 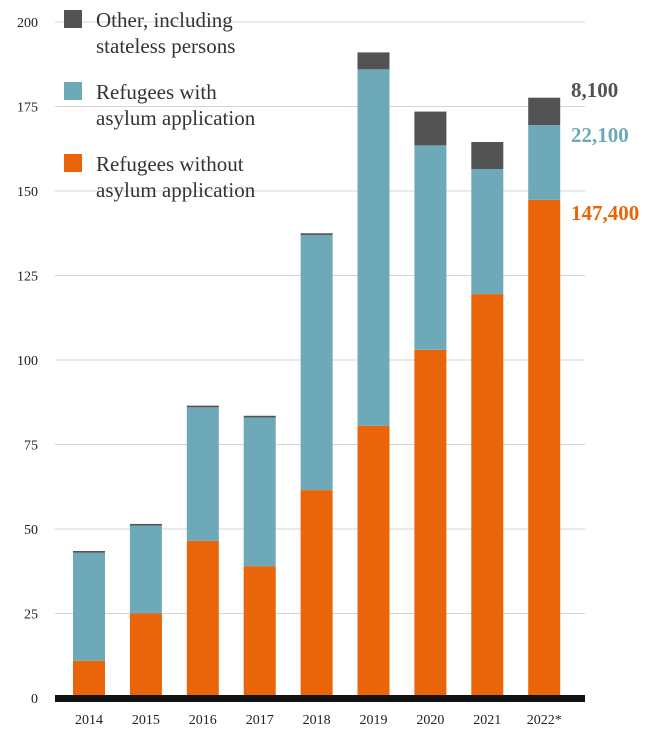 I want to click on x-tick-label: 2018, so click(x=317, y=720).